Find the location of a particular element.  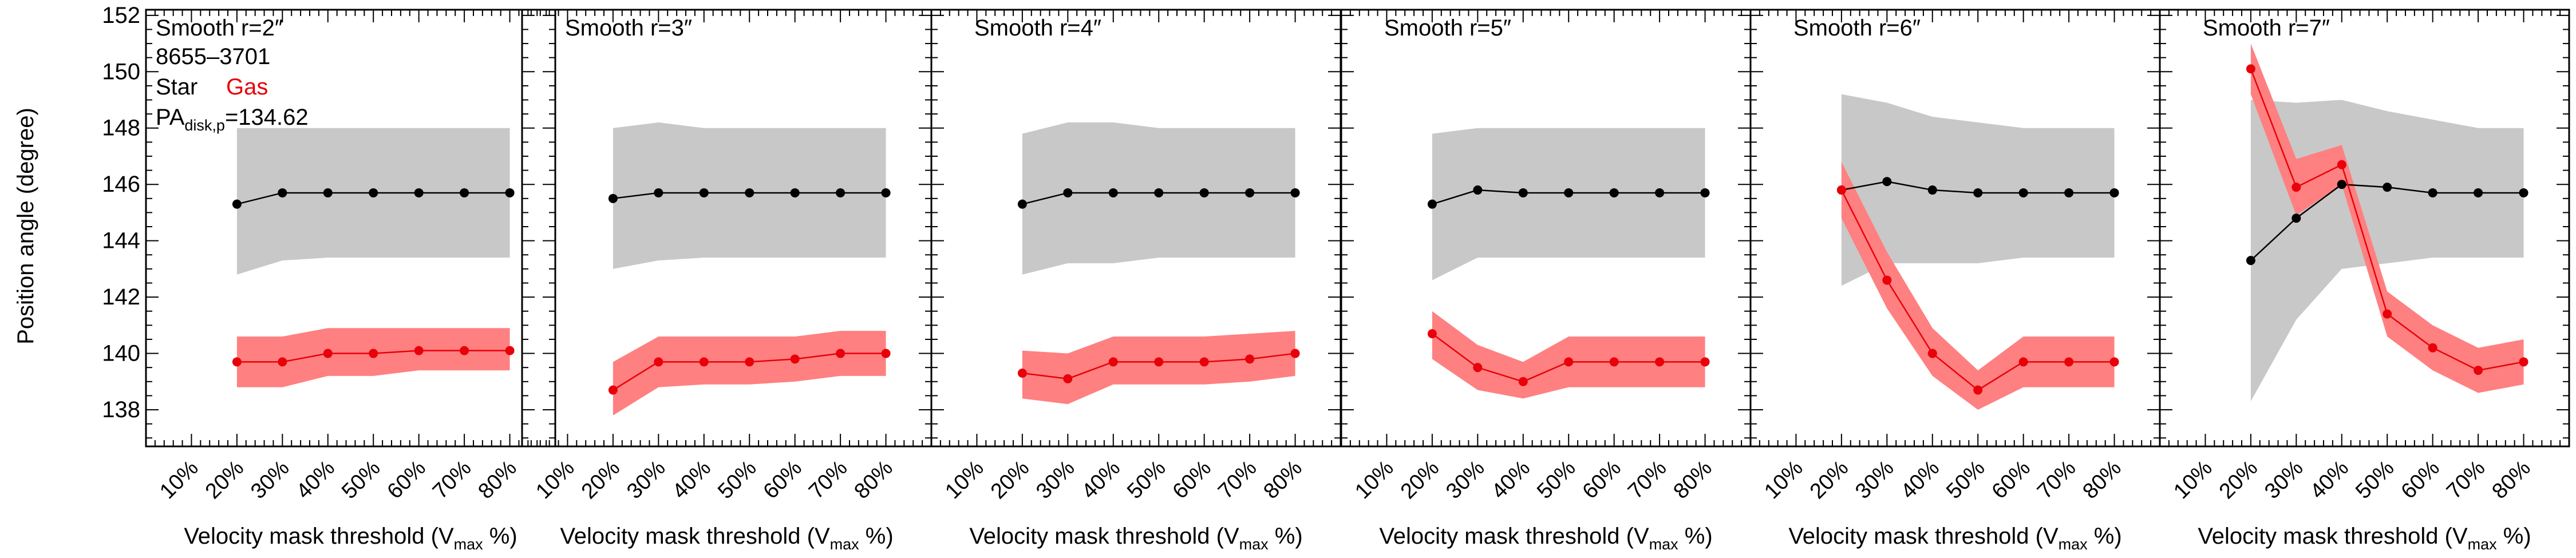

panel-title: Smooth r=2″ is located at coordinates (219, 28).